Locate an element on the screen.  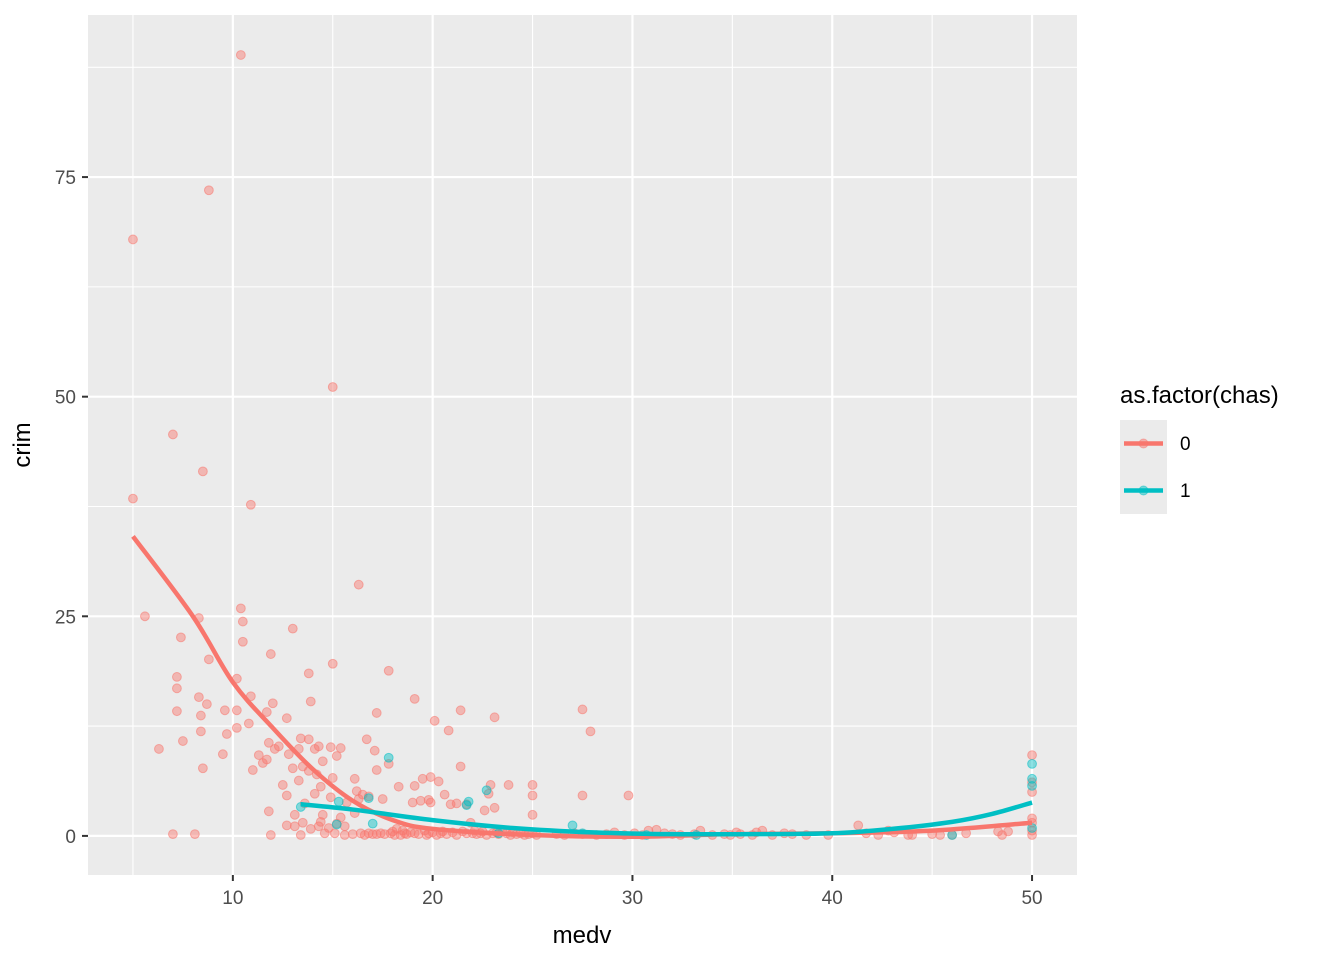
x-tick-label: 30 is located at coordinates (632, 898).